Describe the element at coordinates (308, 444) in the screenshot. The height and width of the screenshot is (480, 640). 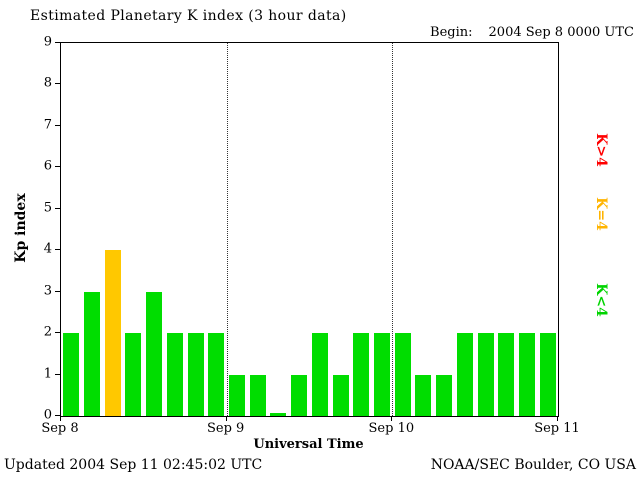
I see `x-axis-label: Universal Time` at that location.